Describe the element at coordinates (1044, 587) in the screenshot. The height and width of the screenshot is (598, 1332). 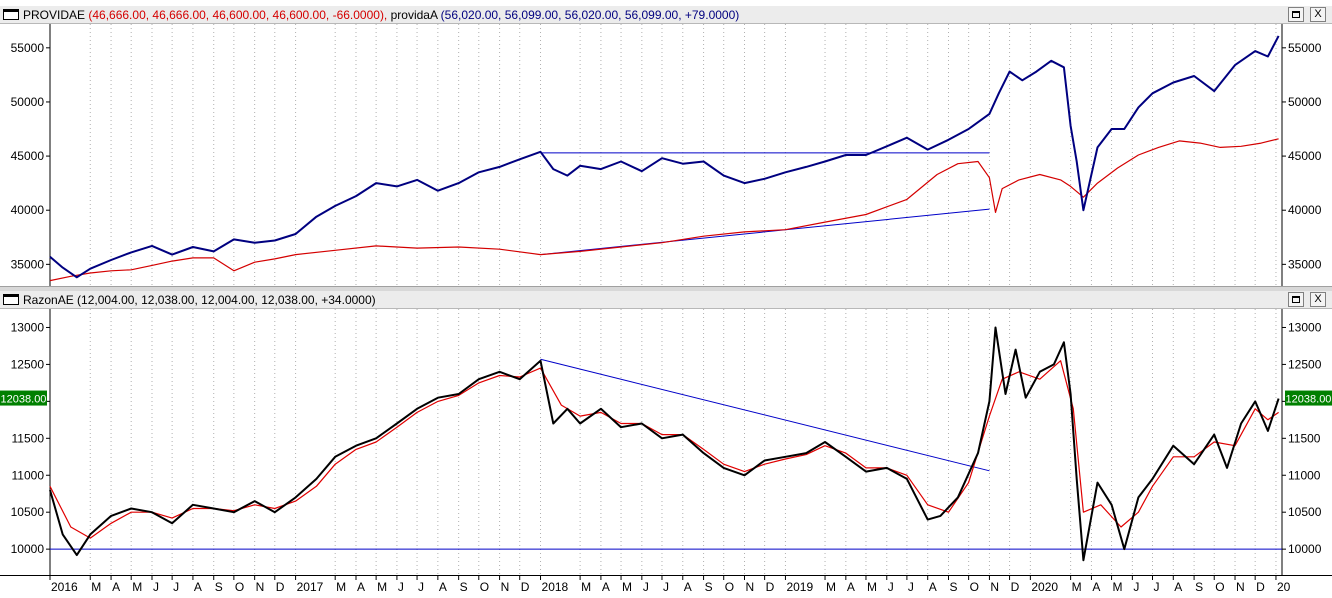
I see `x-tick-label: 2020` at that location.